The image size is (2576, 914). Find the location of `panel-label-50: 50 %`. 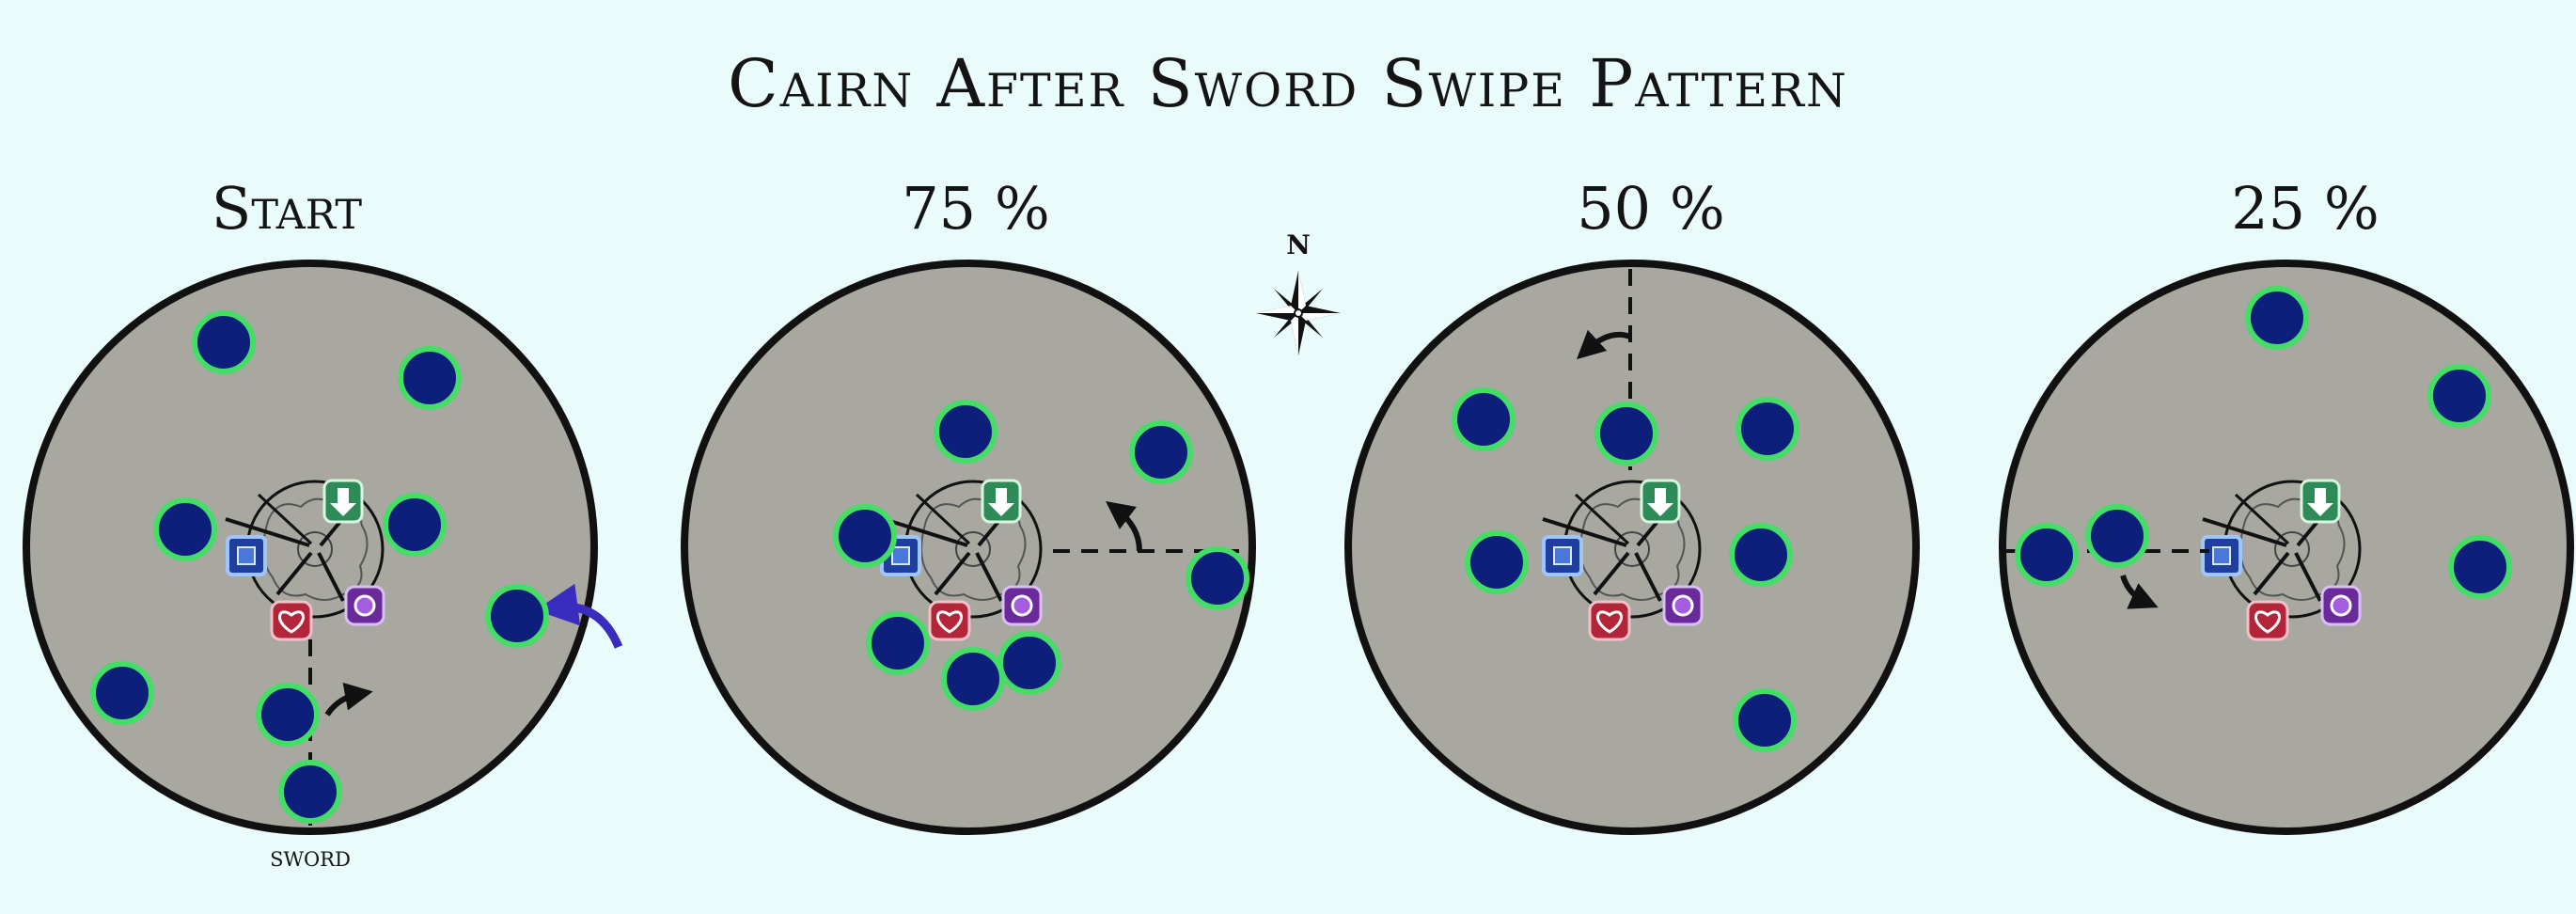

panel-label-50: 50 % is located at coordinates (1651, 208).